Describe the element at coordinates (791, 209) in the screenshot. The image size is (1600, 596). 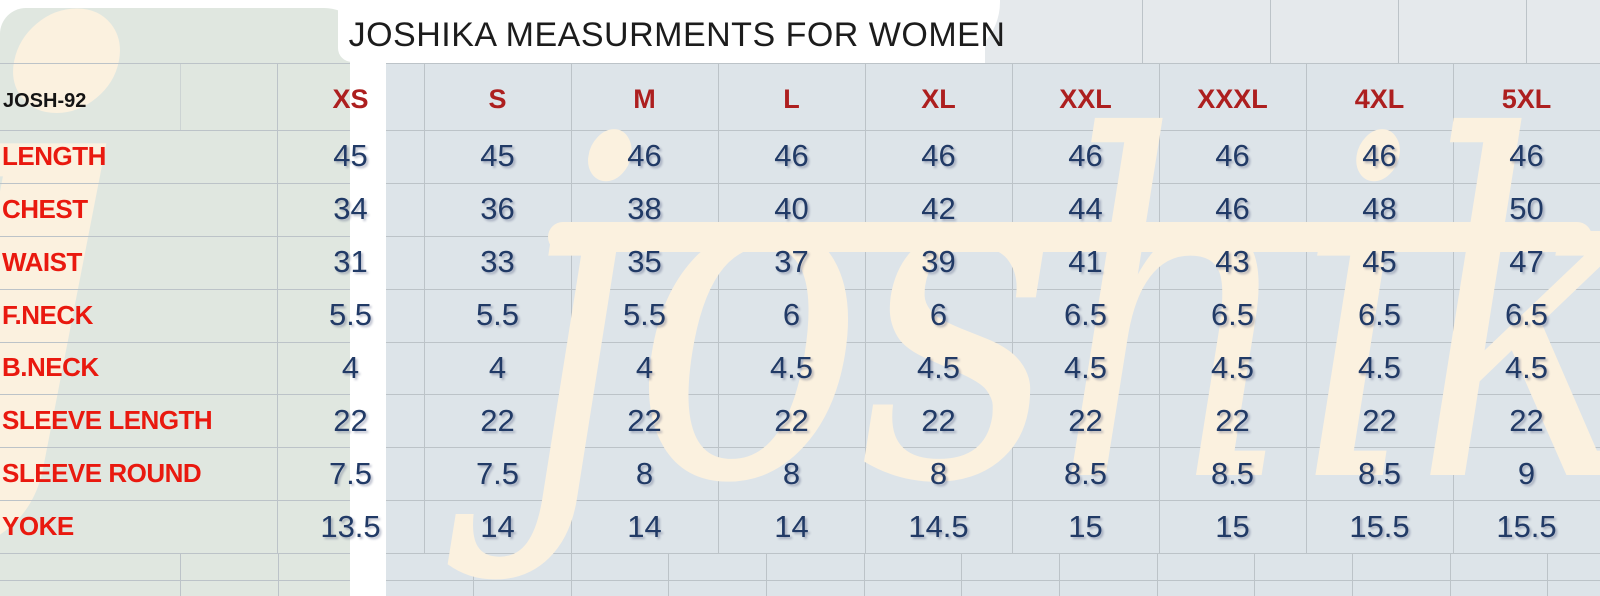
I see `value-cell: 40` at that location.